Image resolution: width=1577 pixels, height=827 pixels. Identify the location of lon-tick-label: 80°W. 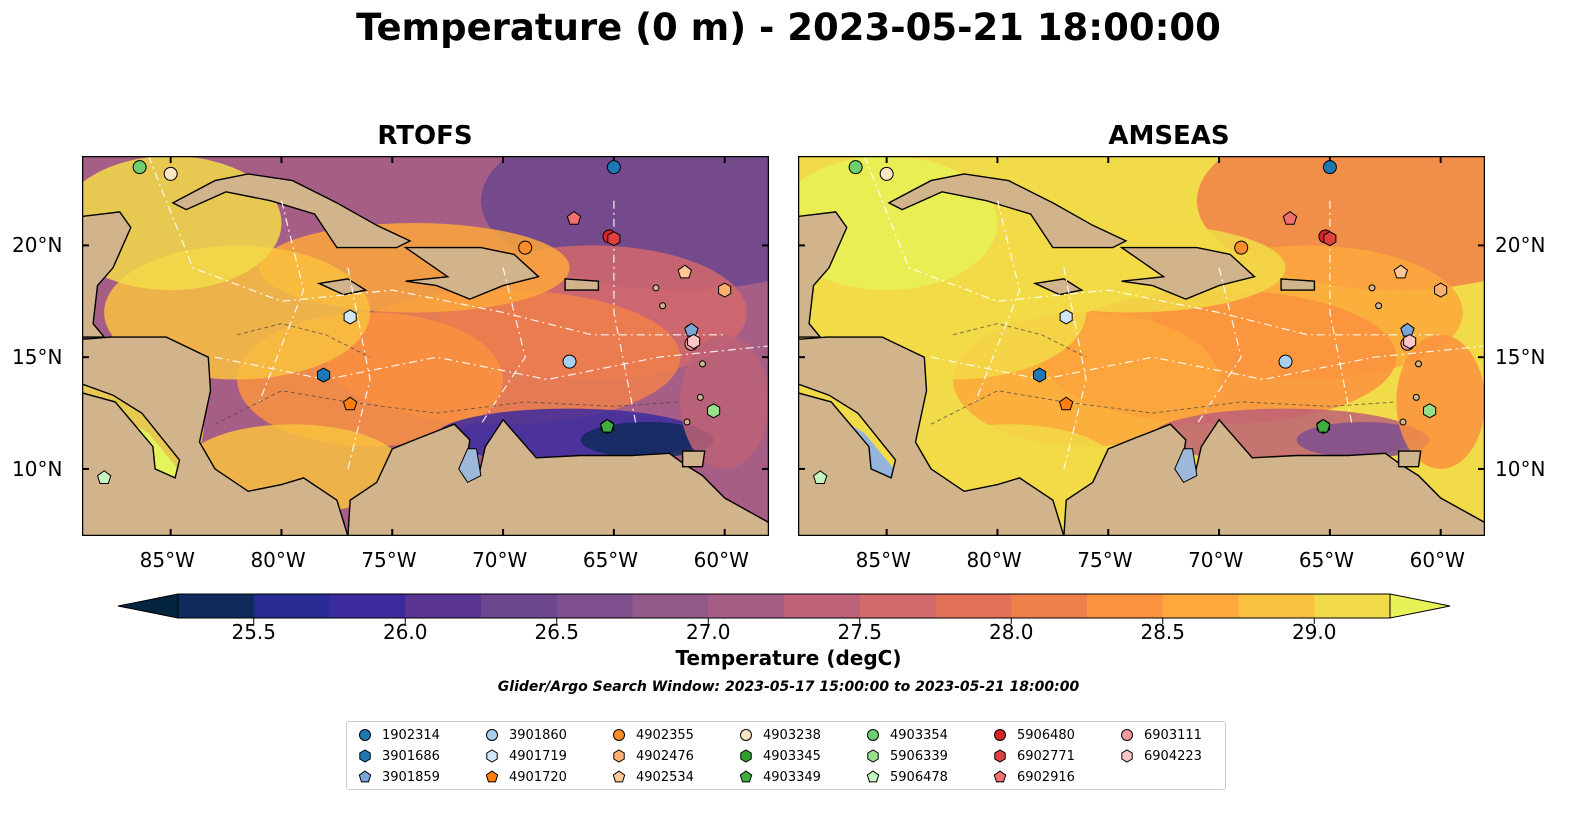
(278, 560).